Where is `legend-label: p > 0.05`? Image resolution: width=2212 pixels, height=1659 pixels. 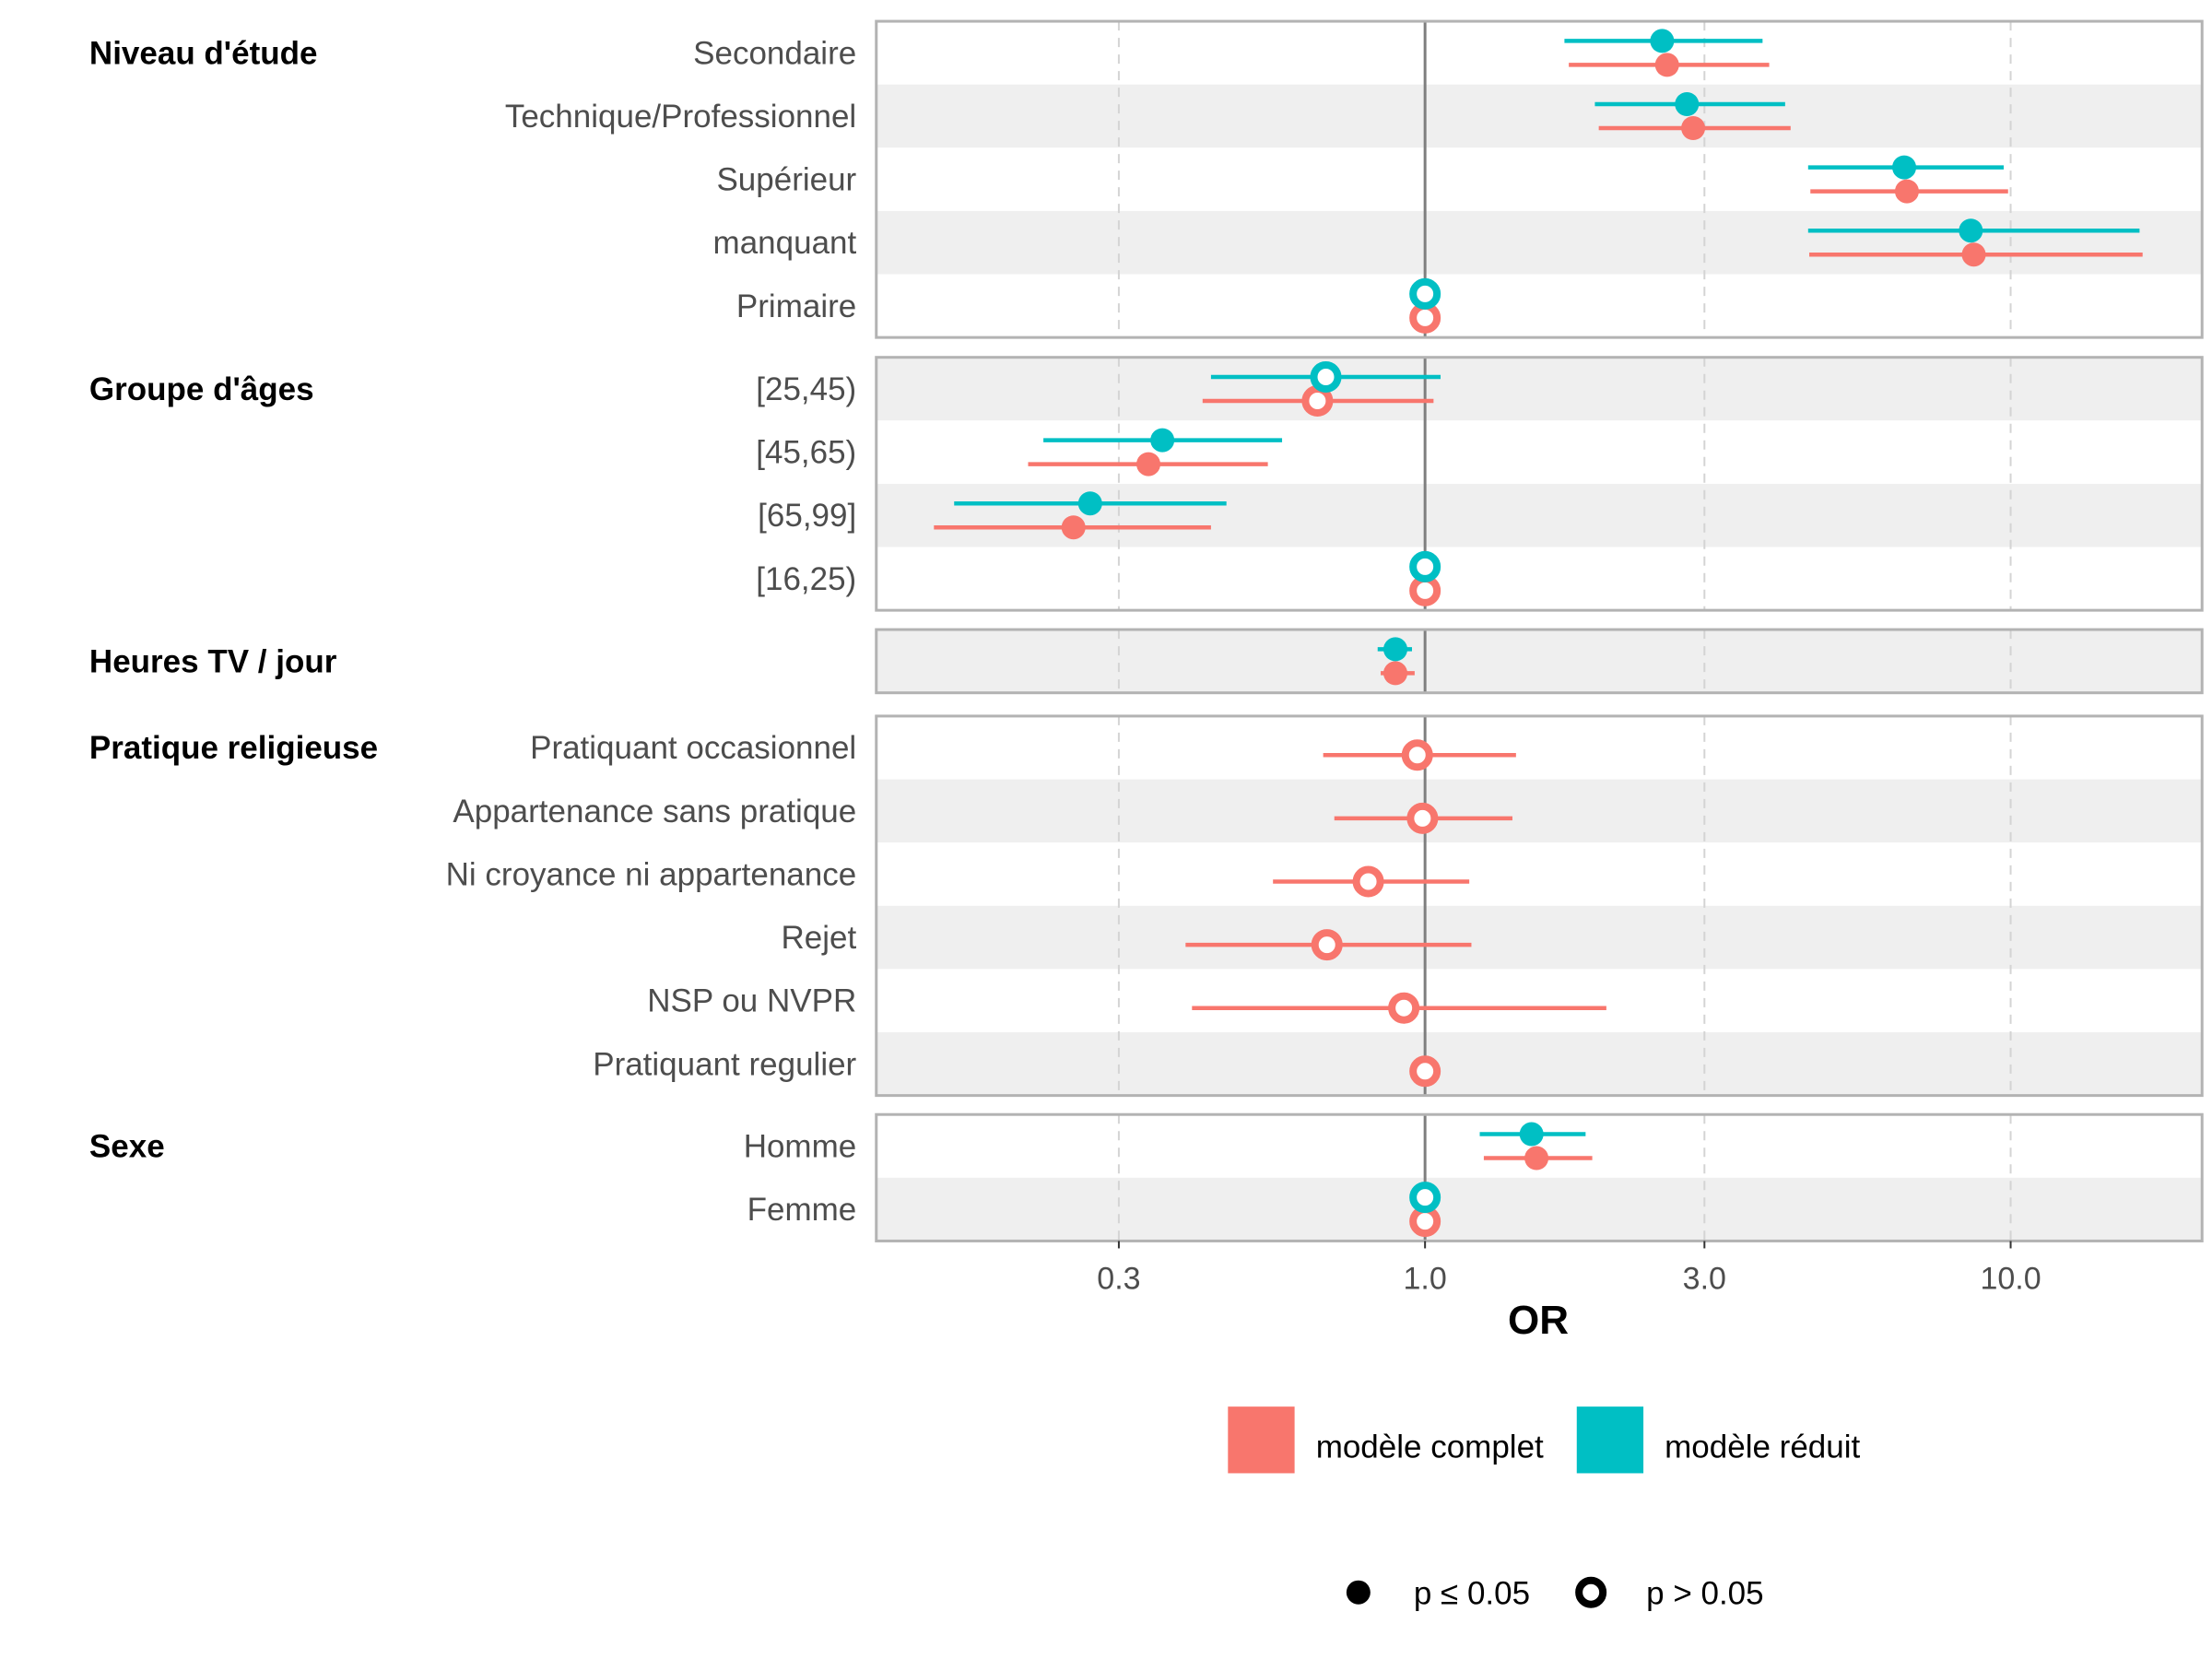
legend-label: p > 0.05 is located at coordinates (1704, 1594).